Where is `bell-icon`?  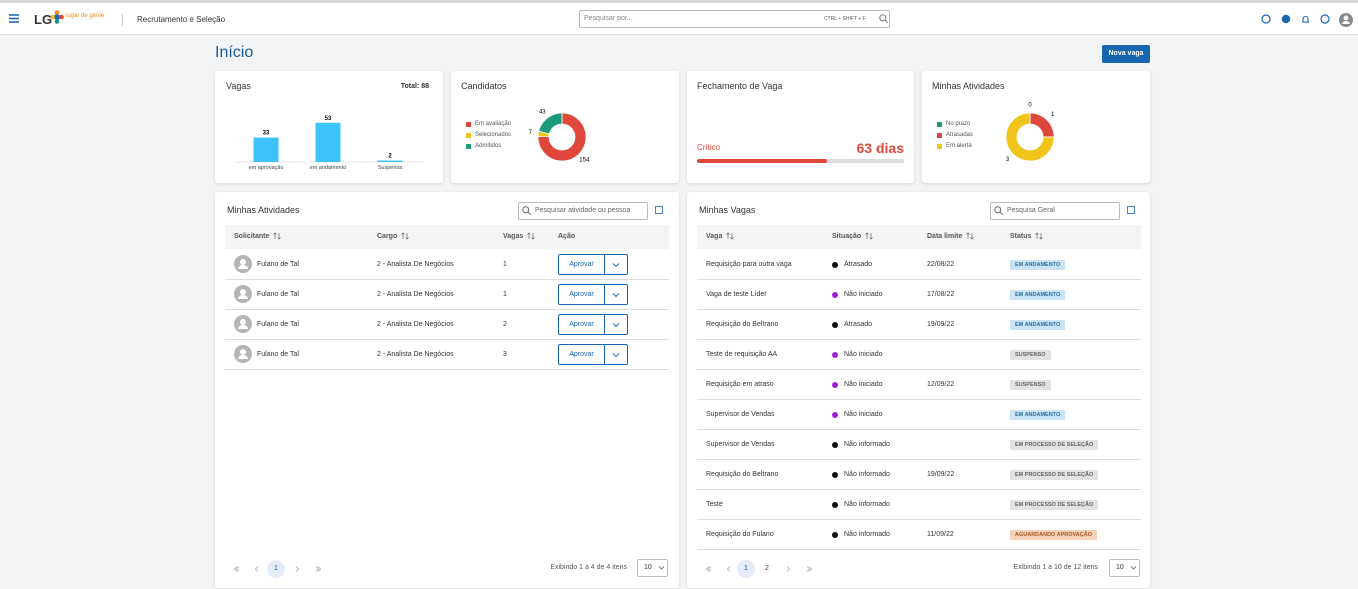 bell-icon is located at coordinates (1305, 20).